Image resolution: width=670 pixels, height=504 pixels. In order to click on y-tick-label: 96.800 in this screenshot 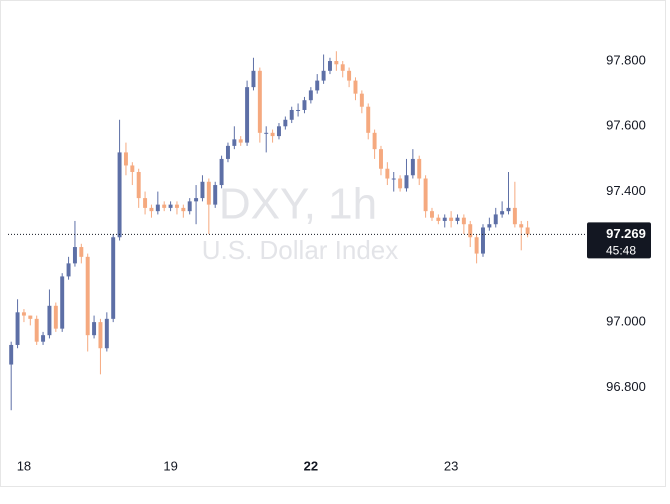, I will do `click(626, 386)`.